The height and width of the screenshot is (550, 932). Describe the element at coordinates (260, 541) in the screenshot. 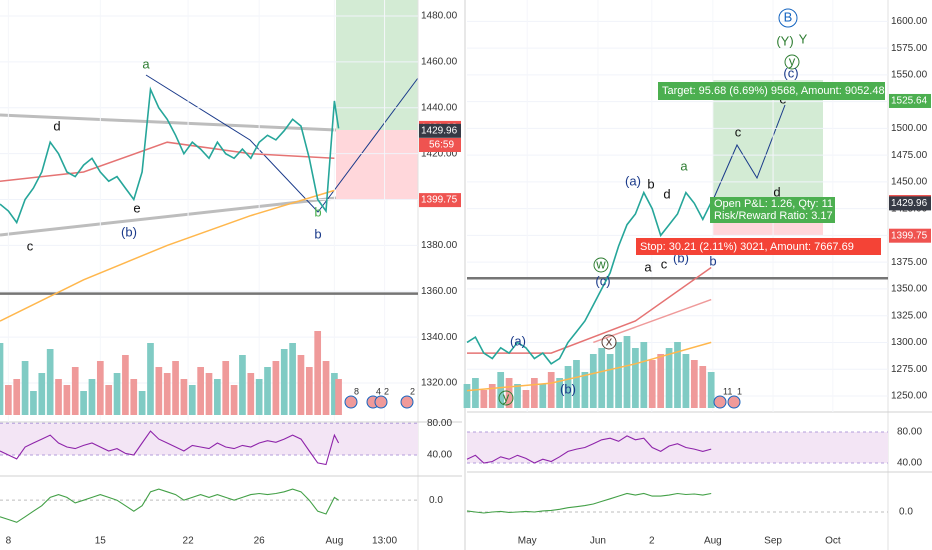

I see `x-tick-label: 26` at that location.